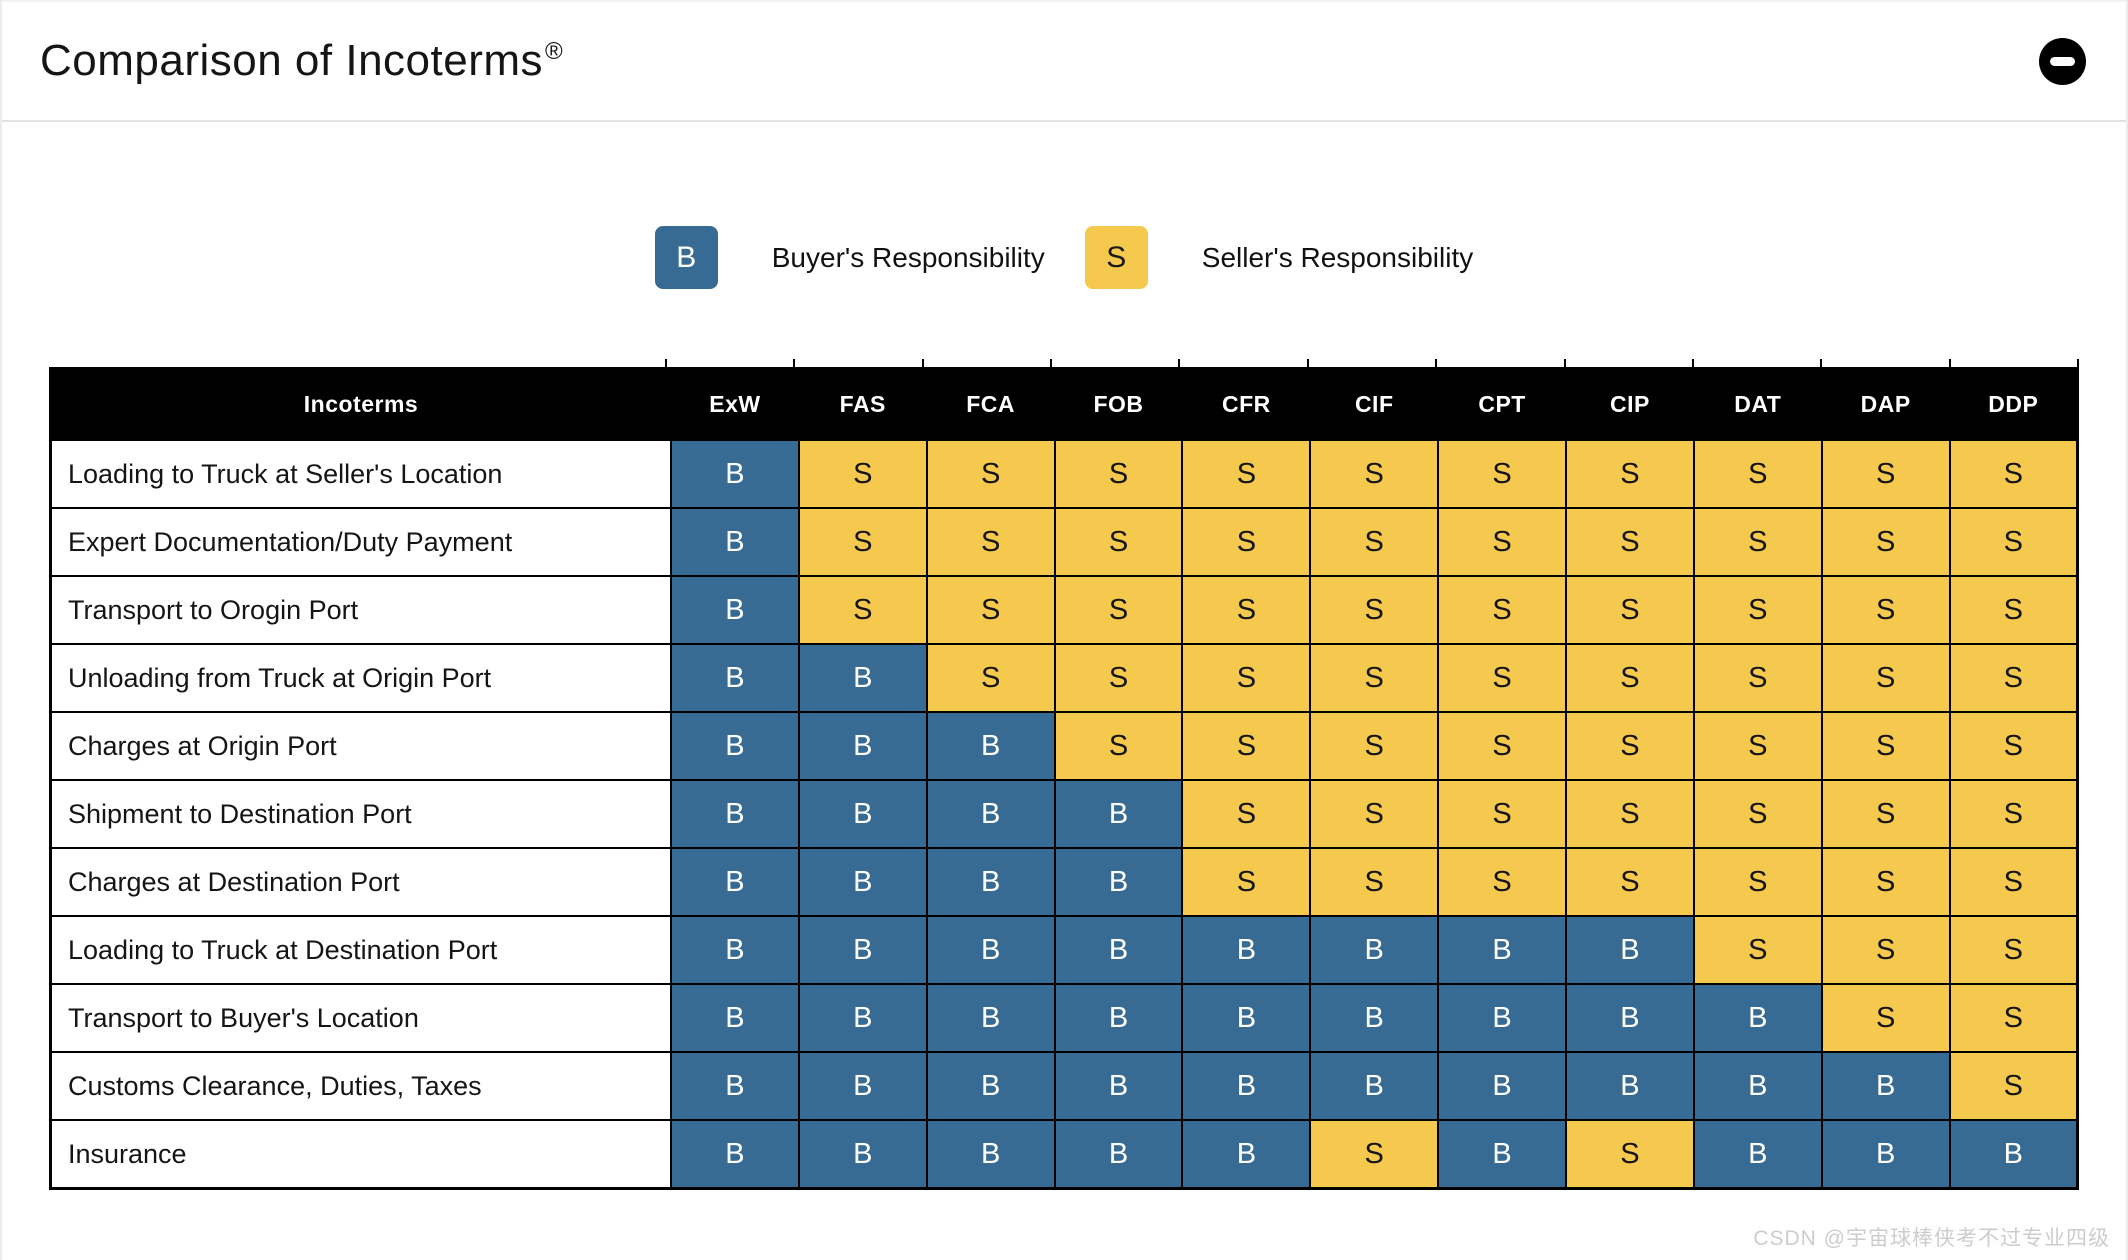 The width and height of the screenshot is (2128, 1260). I want to click on table-row: Insurance B B B B B S B S B B B, so click(1064, 1154).